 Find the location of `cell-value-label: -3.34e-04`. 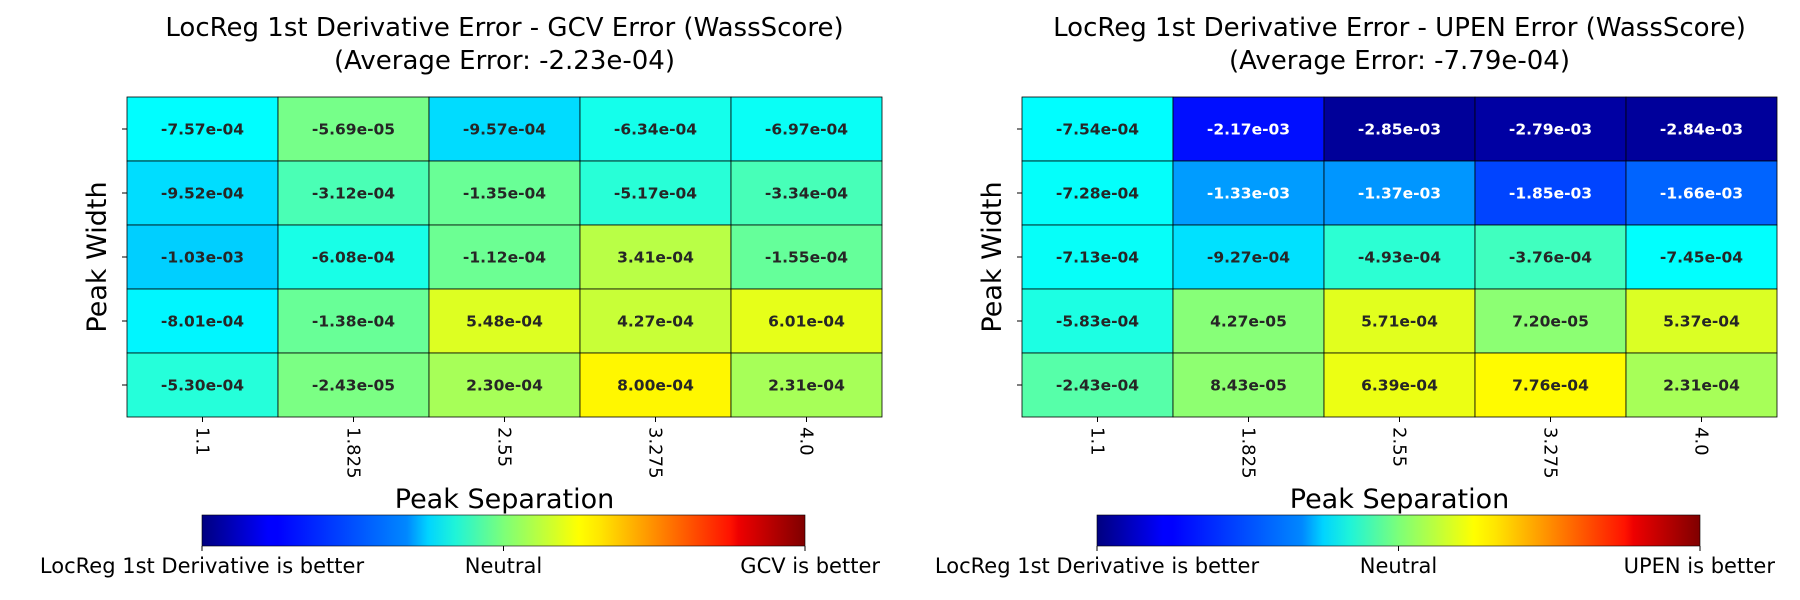

cell-value-label: -3.34e-04 is located at coordinates (806, 194).